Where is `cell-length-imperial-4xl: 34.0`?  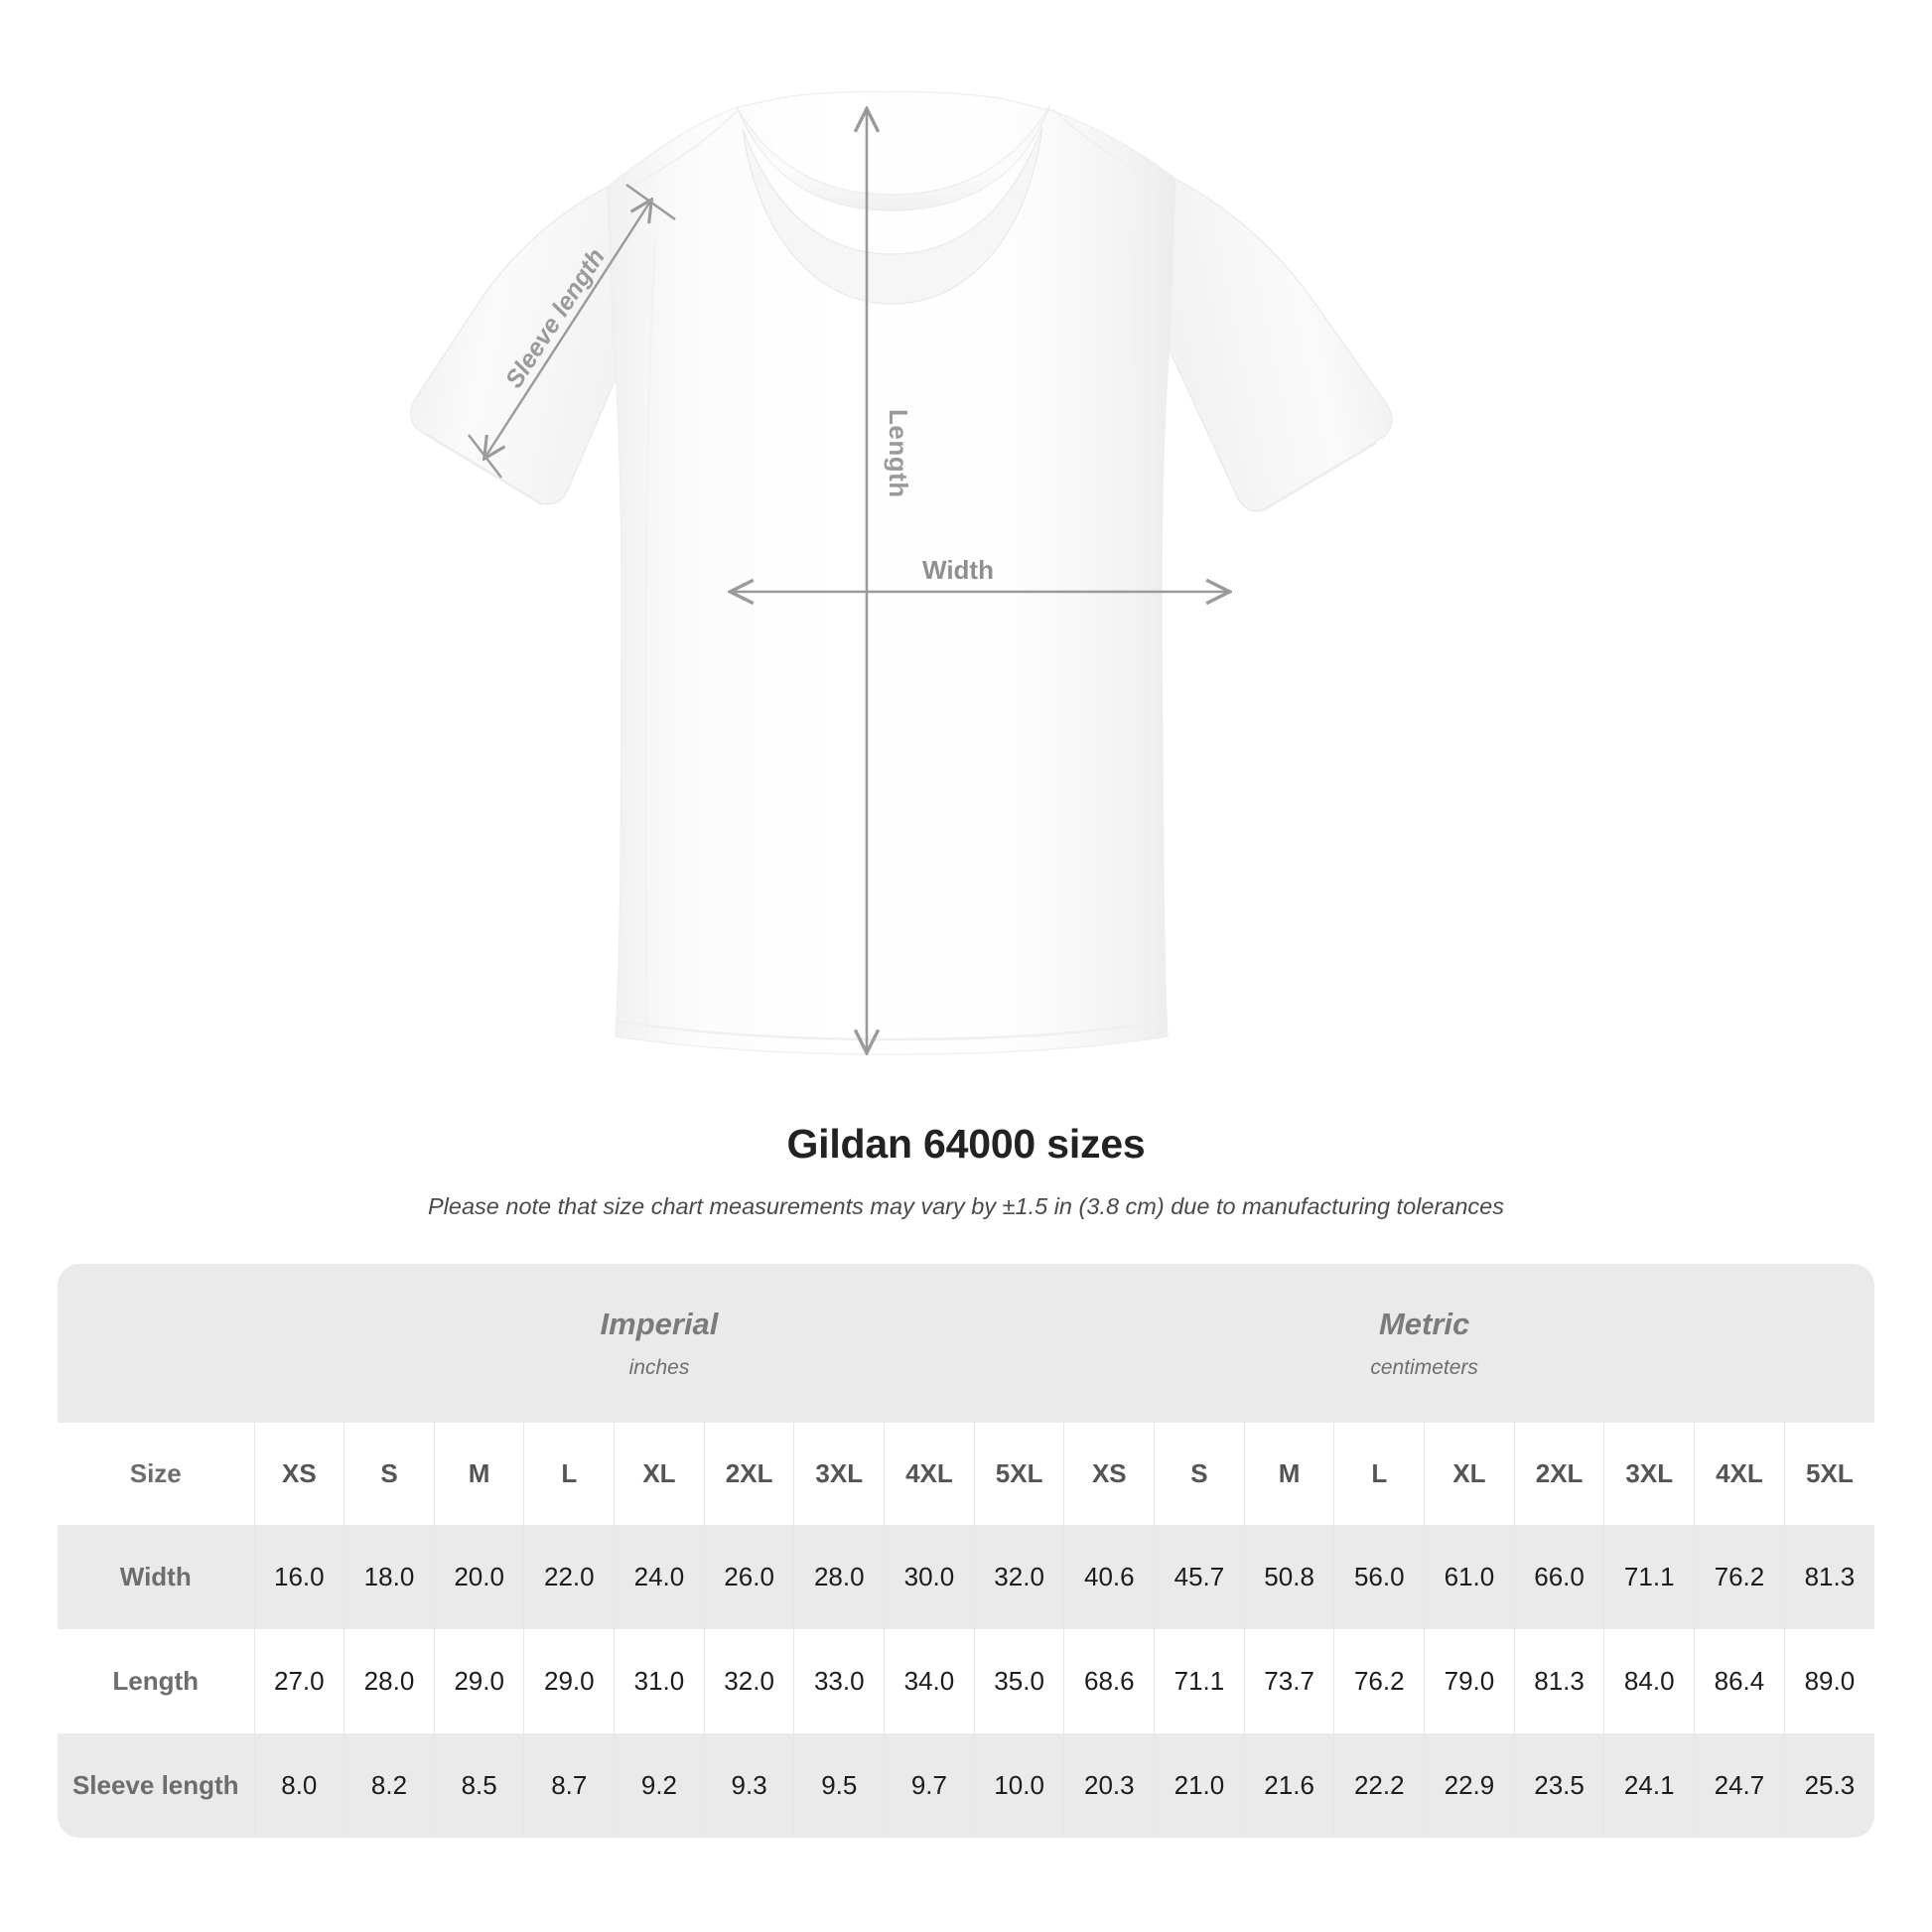 cell-length-imperial-4xl: 34.0 is located at coordinates (930, 1681).